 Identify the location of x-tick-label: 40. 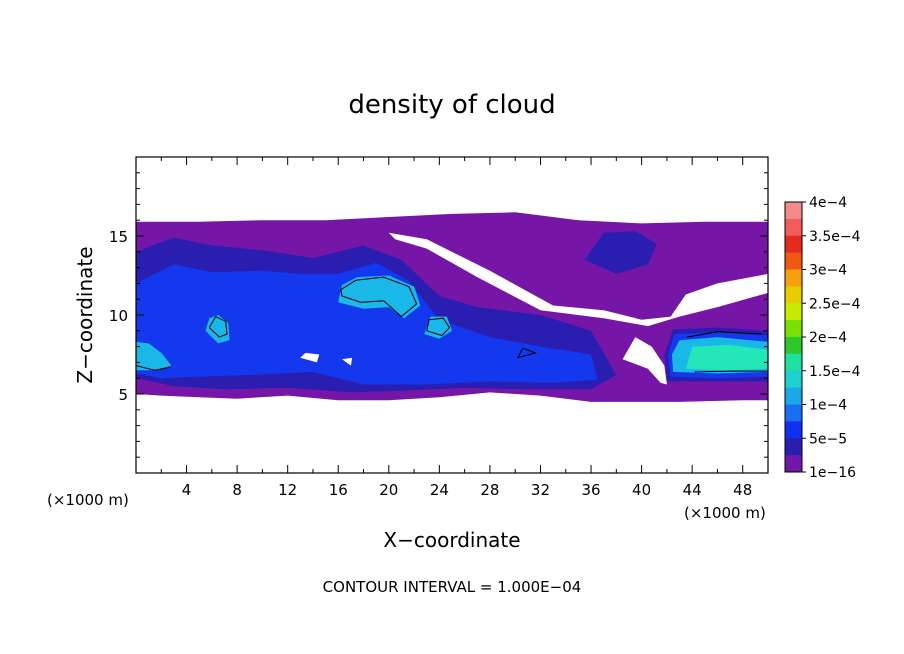
(641, 490).